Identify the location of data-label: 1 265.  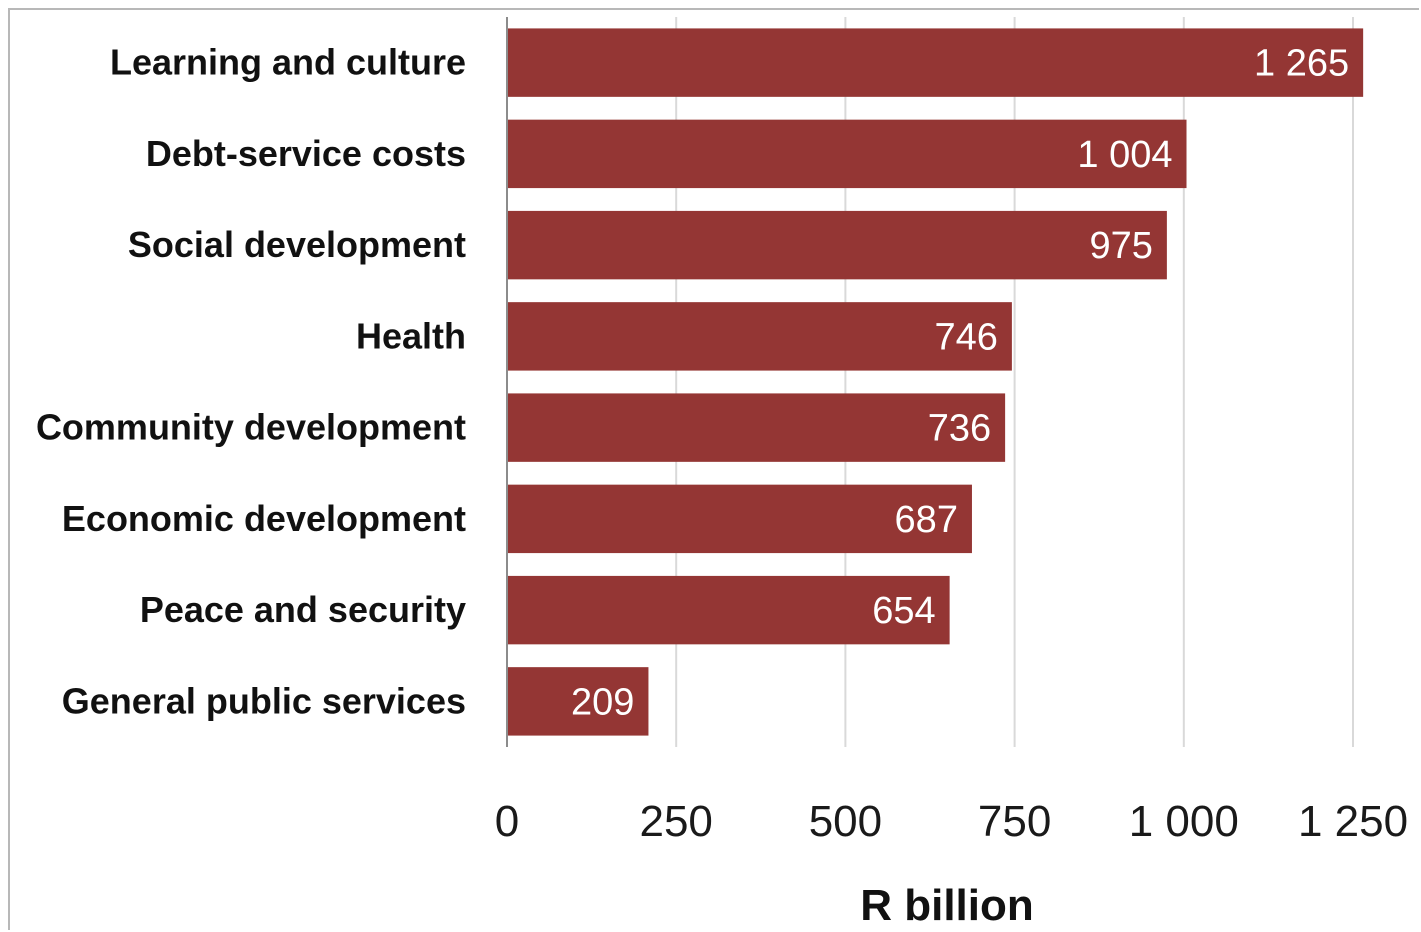
(1301, 64).